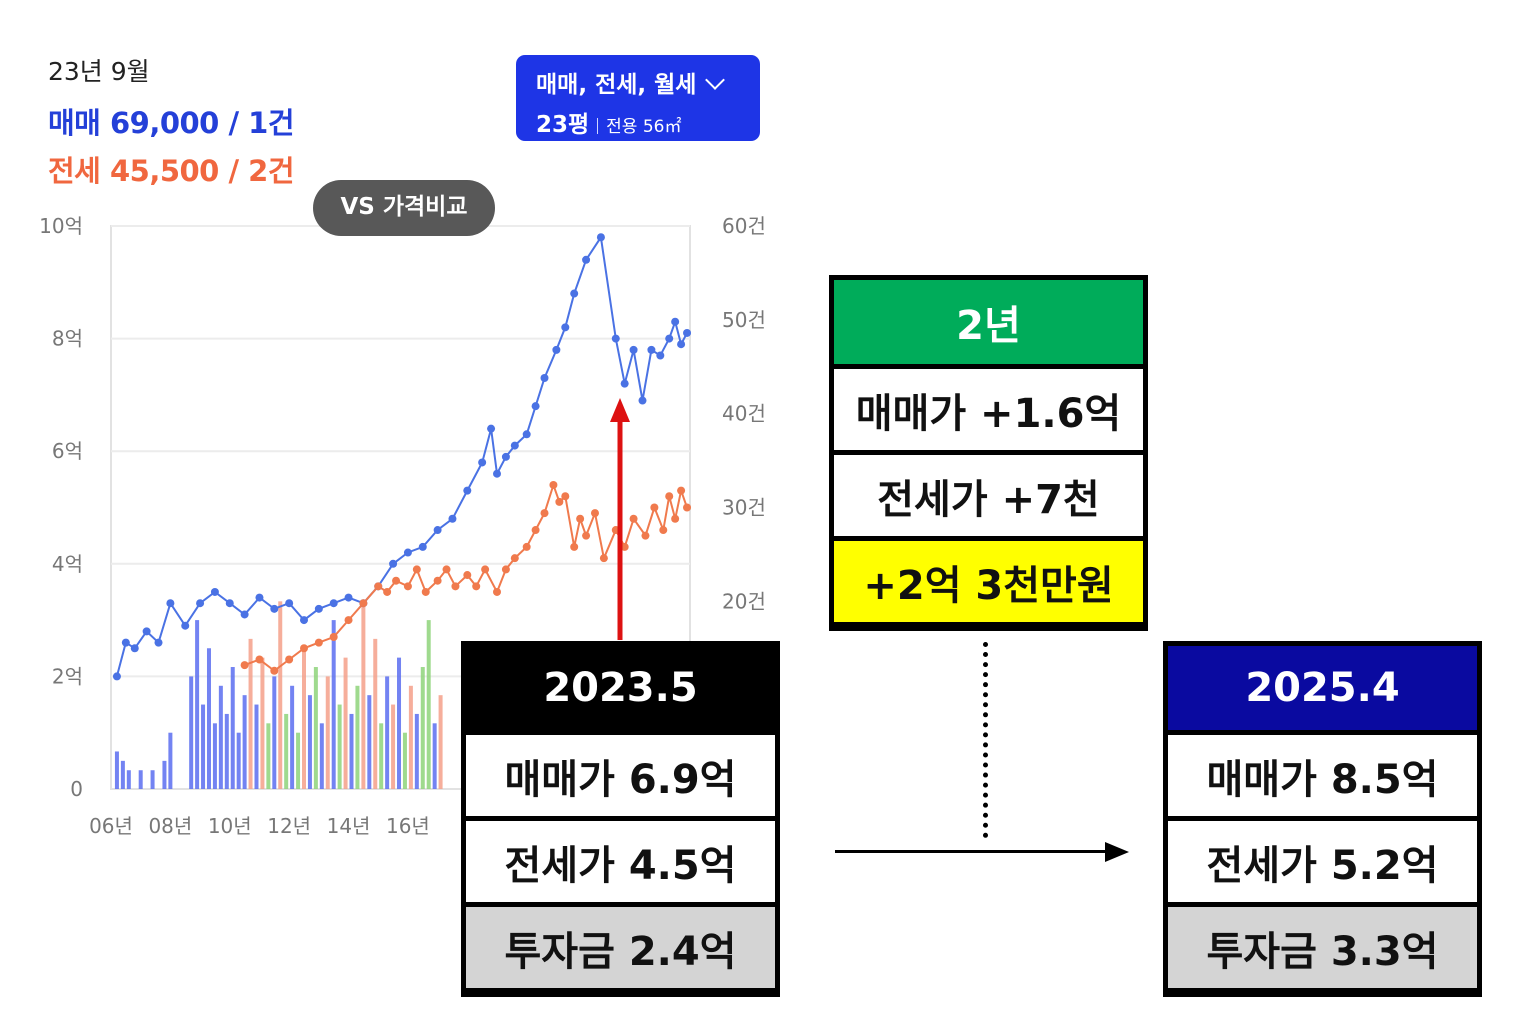 Image resolution: width=1520 pixels, height=1027 pixels. I want to click on filter-area: 전용 56㎡, so click(644, 127).